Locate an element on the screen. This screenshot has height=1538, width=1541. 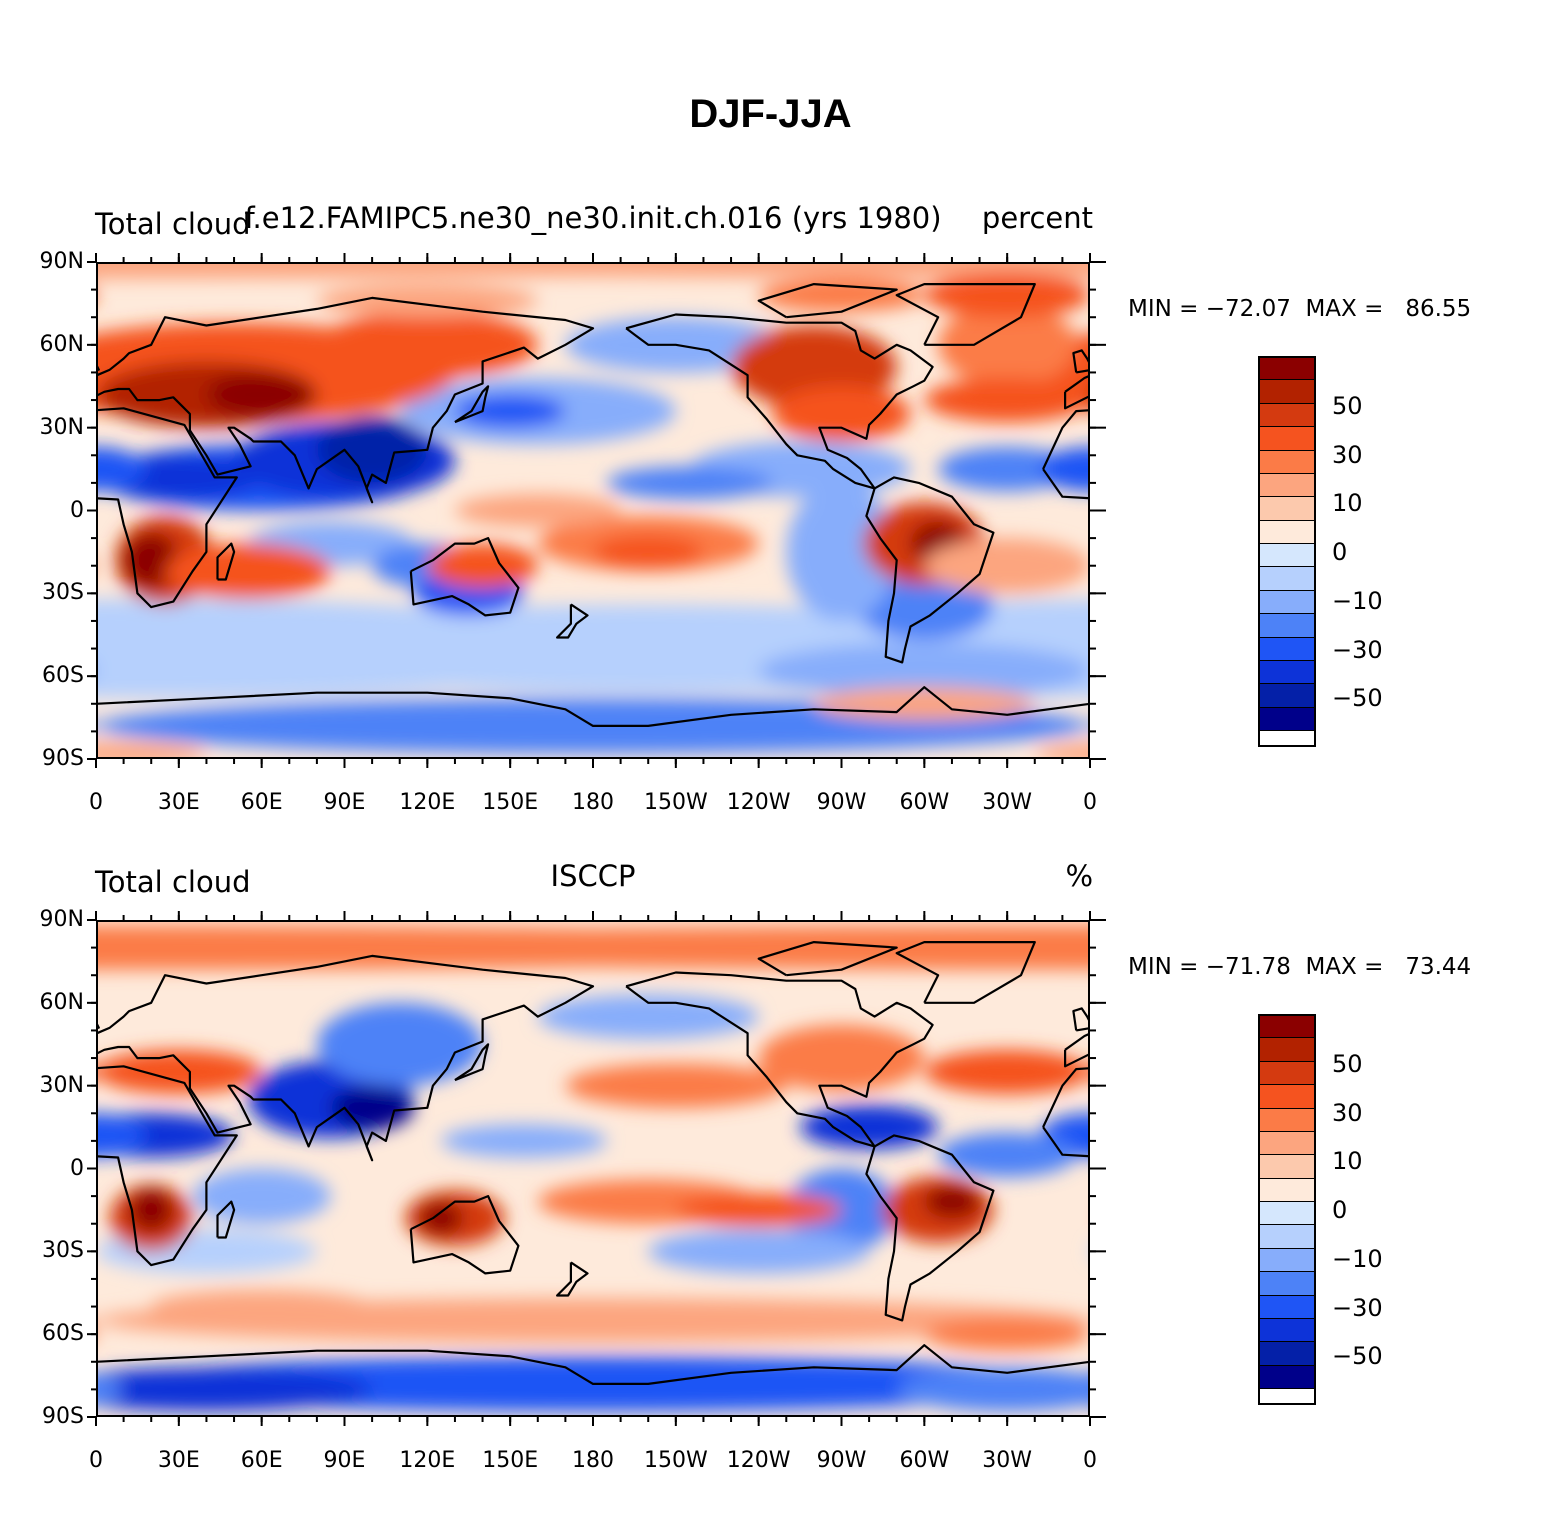
lat-label: 90N is located at coordinates (61, 919).